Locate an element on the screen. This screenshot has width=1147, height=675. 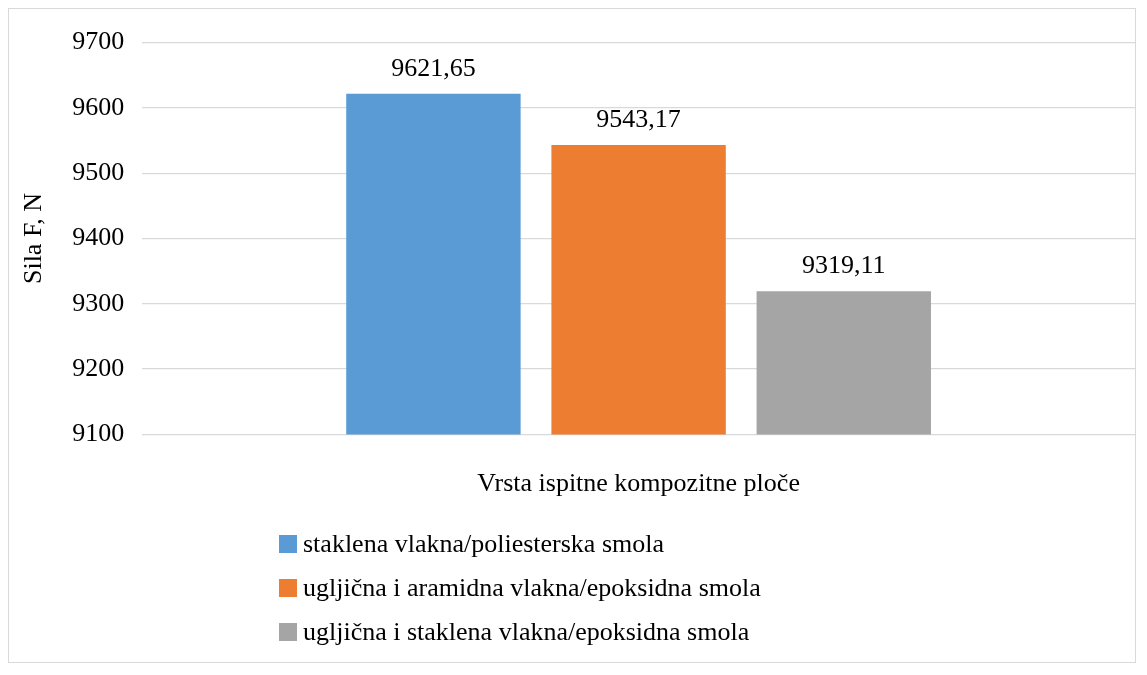
y-tick-label: 9500 is located at coordinates (98, 172).